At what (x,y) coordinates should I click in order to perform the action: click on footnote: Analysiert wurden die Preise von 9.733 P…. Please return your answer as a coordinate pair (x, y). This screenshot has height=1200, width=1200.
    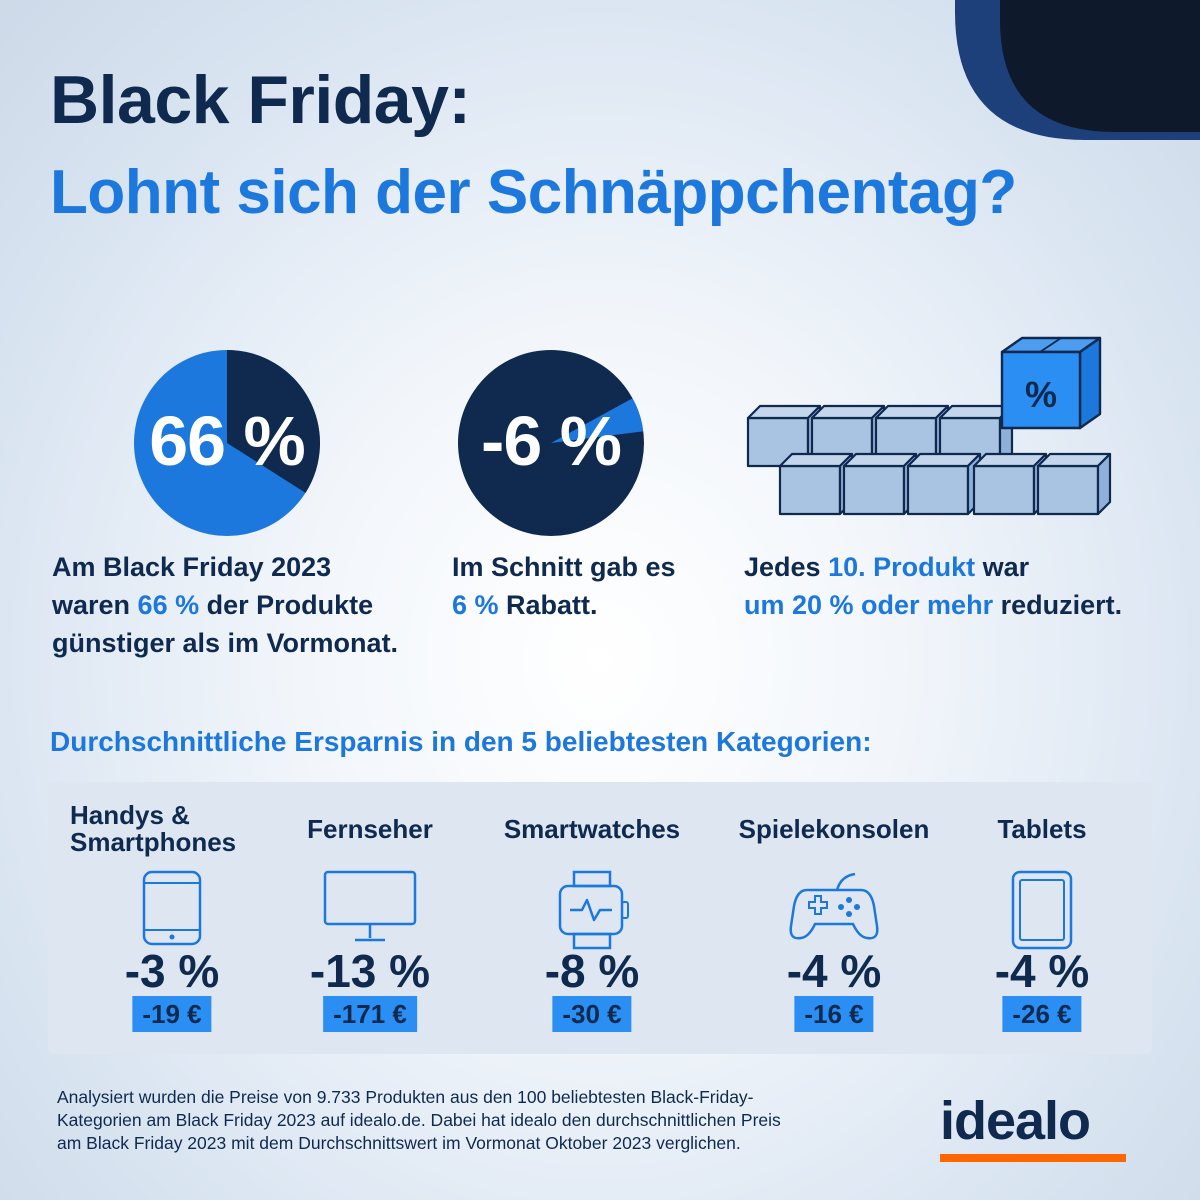
    Looking at the image, I should click on (419, 1120).